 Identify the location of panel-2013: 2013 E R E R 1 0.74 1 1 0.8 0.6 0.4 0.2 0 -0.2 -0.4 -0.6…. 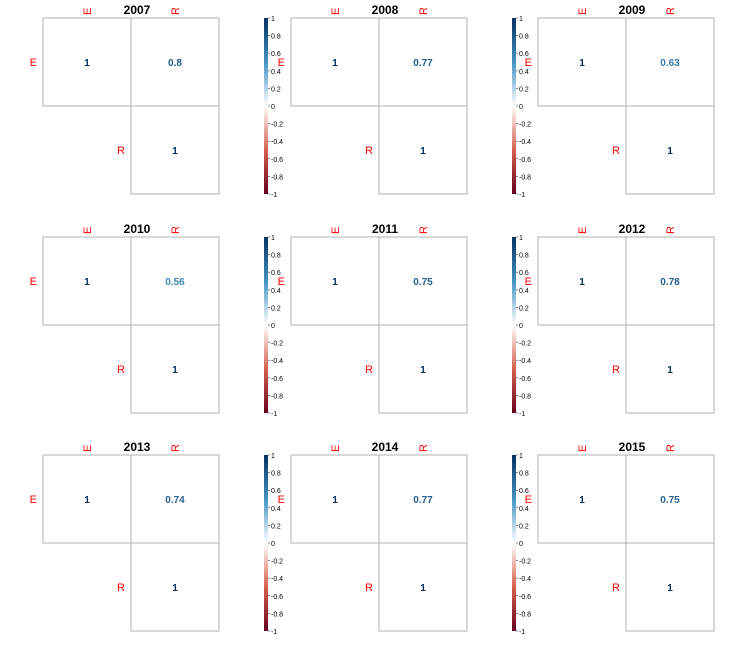
(157, 538).